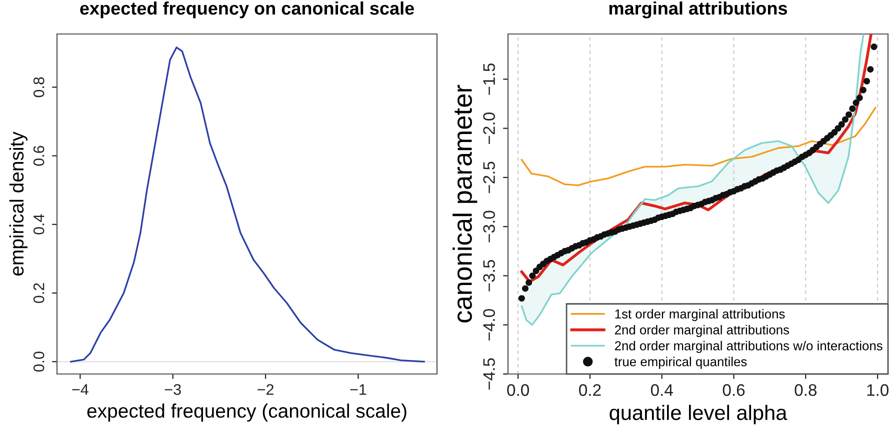 The width and height of the screenshot is (891, 429). Describe the element at coordinates (700, 315) in the screenshot. I see `legend-label: 1st order marginal attributions` at that location.